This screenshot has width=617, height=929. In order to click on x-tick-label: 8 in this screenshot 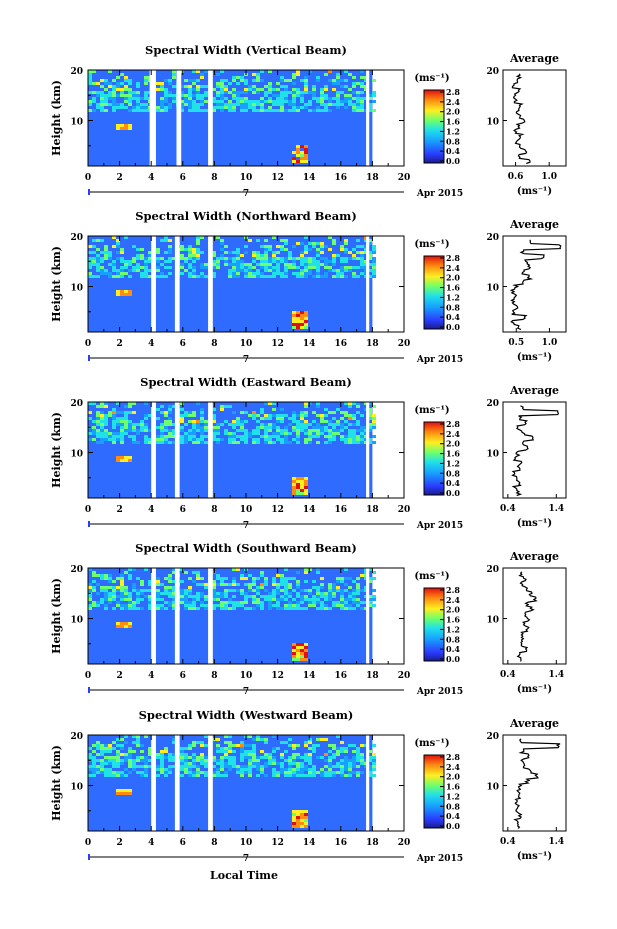, I will do `click(214, 510)`.